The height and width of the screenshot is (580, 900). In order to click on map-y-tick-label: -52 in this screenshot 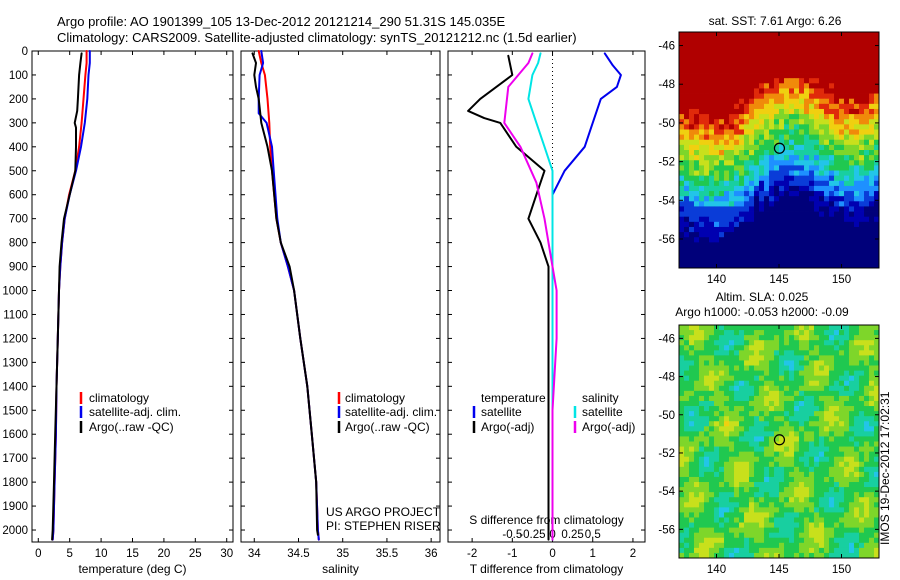, I will do `click(666, 163)`.